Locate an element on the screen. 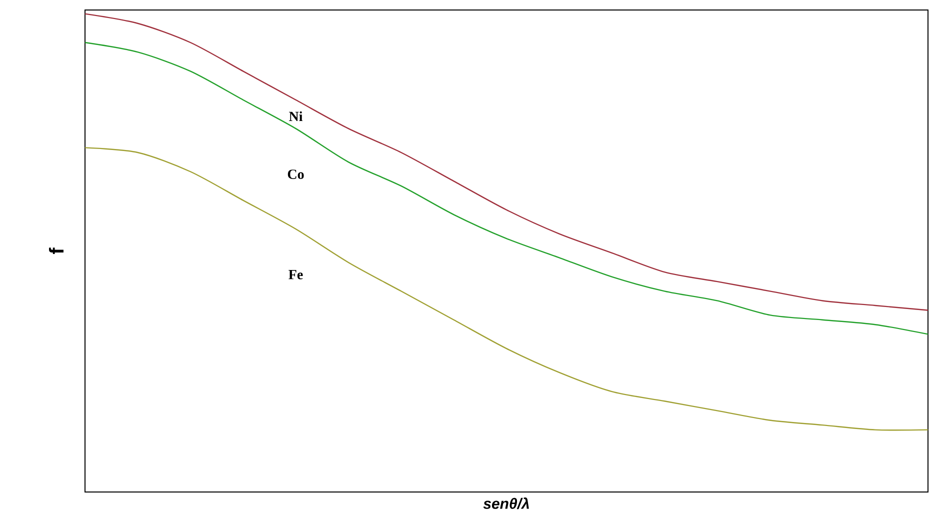 Image resolution: width=930 pixels, height=530 pixels. text: Fe is located at coordinates (295, 275).